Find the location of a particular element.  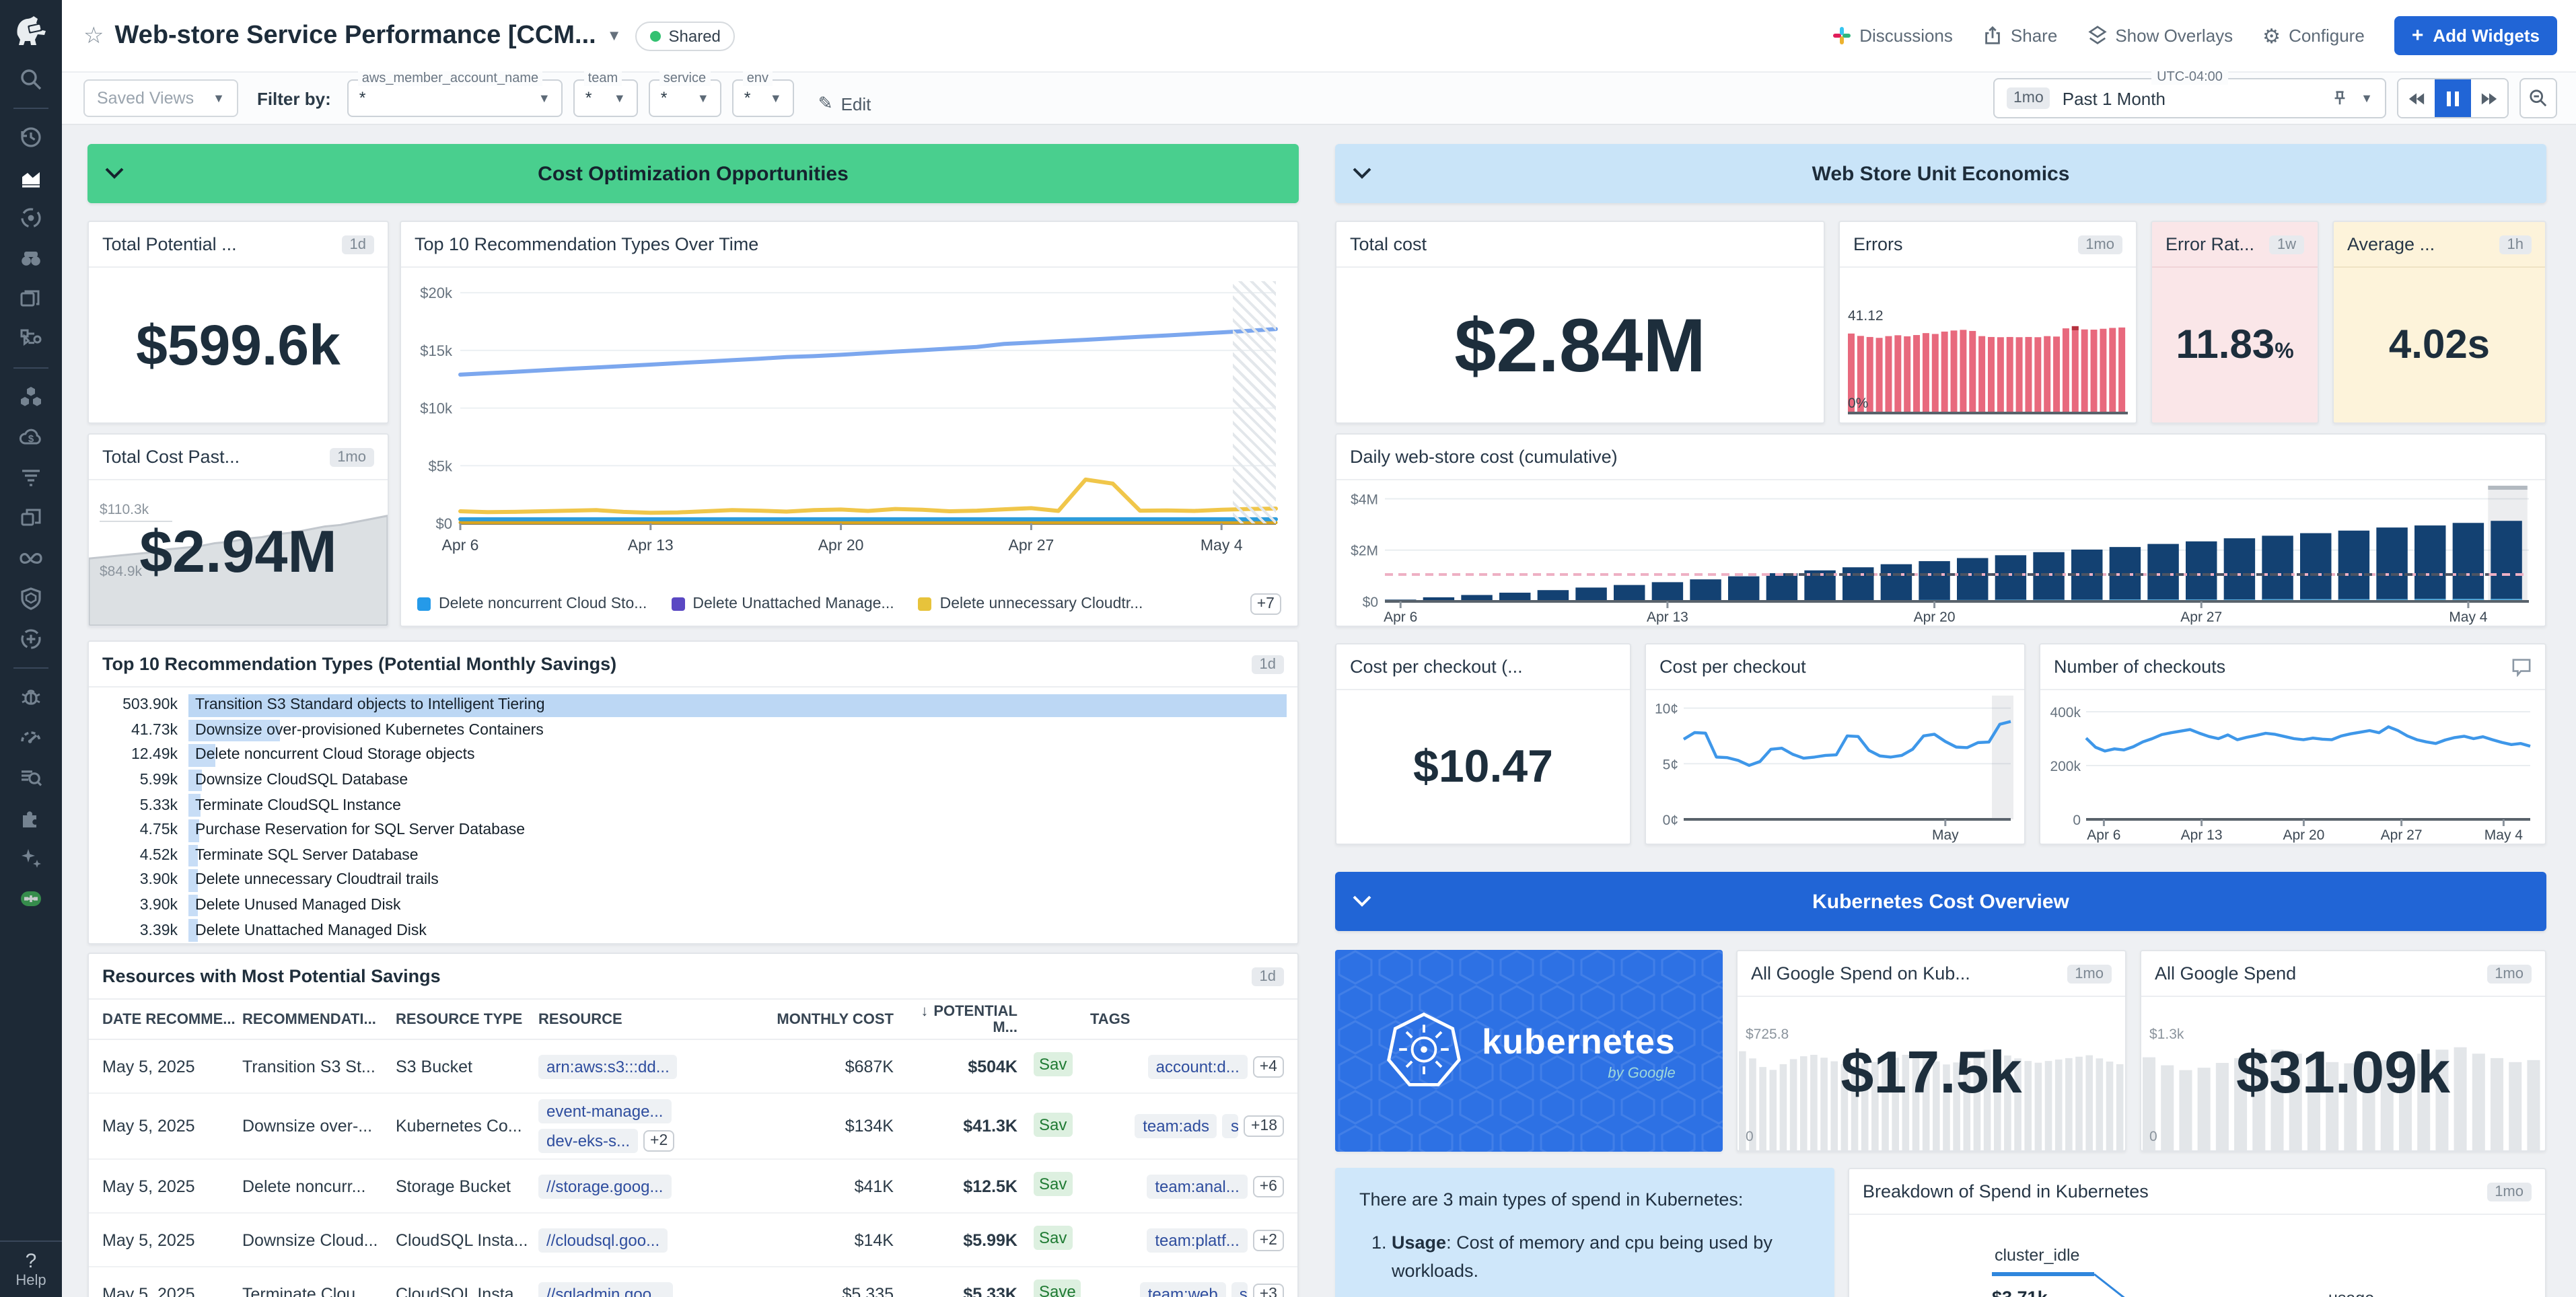

pin-icon is located at coordinates (2340, 99).